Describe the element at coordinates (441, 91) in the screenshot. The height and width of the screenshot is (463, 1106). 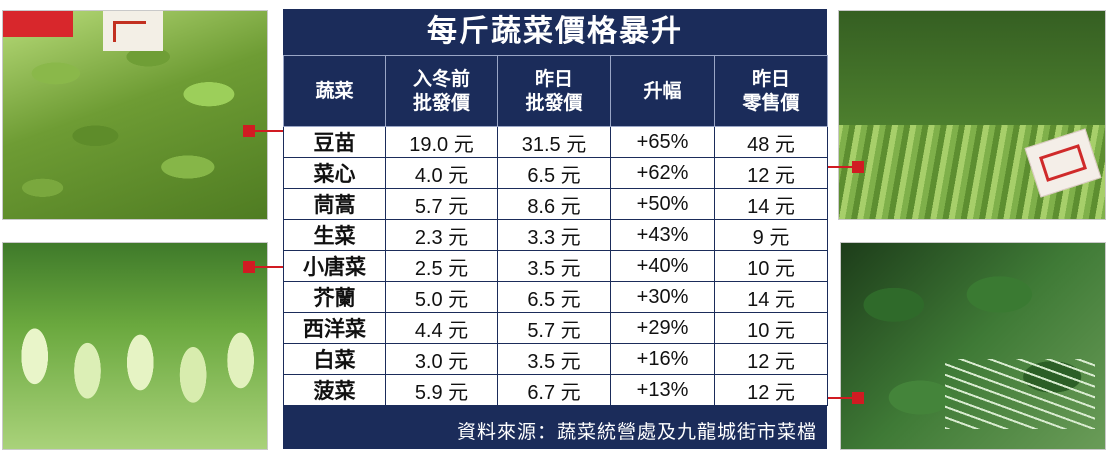
I see `header-pre-winter-wholesale: 入冬前 批發價` at that location.